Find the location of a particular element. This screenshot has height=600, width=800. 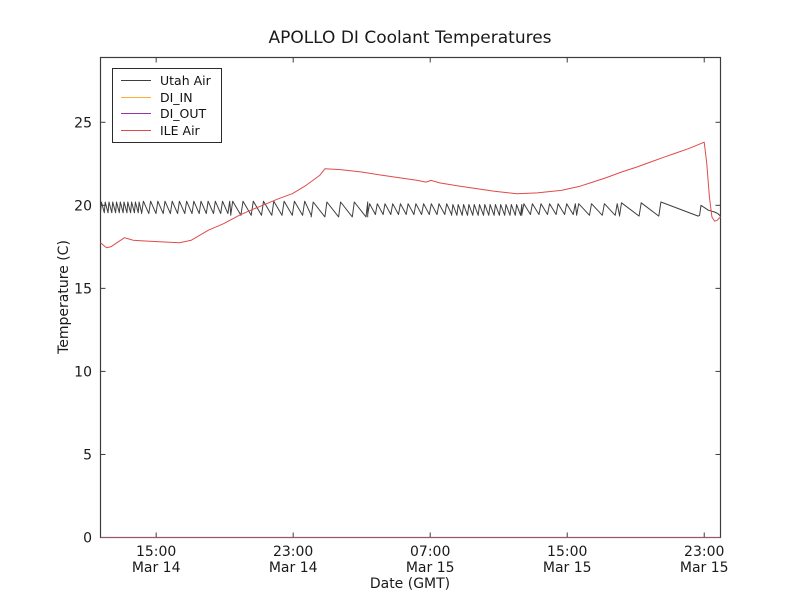

legend-label-ile-air: ILE Air is located at coordinates (180, 130).